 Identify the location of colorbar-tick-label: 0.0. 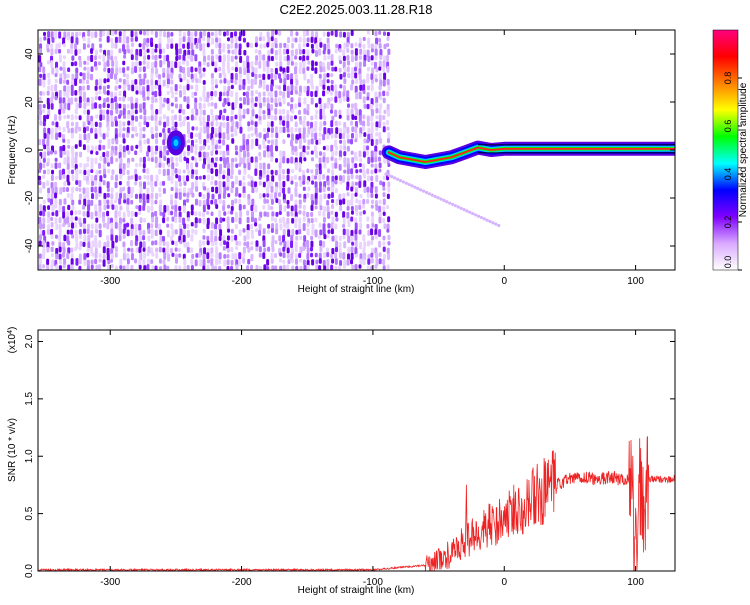
(728, 262).